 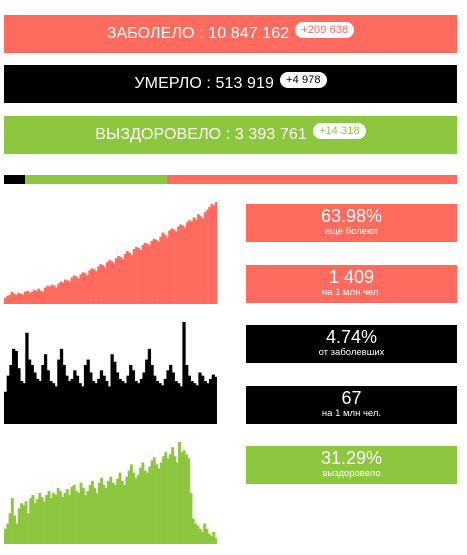 I want to click on daily-deaths-chart, so click(x=110, y=373).